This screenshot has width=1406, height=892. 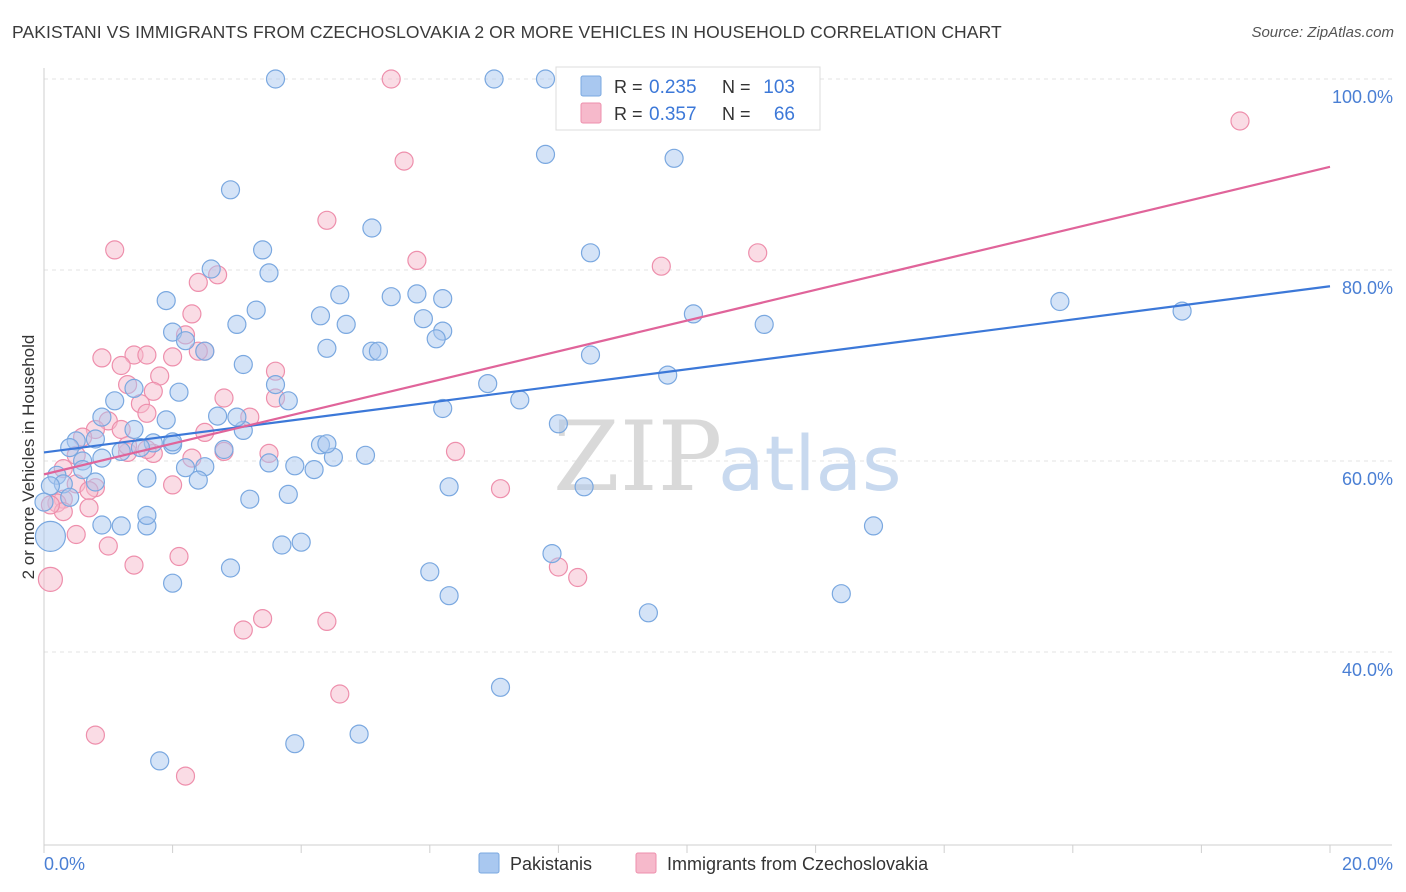 I want to click on y-tick-label: 80.0%, so click(x=1367, y=288).